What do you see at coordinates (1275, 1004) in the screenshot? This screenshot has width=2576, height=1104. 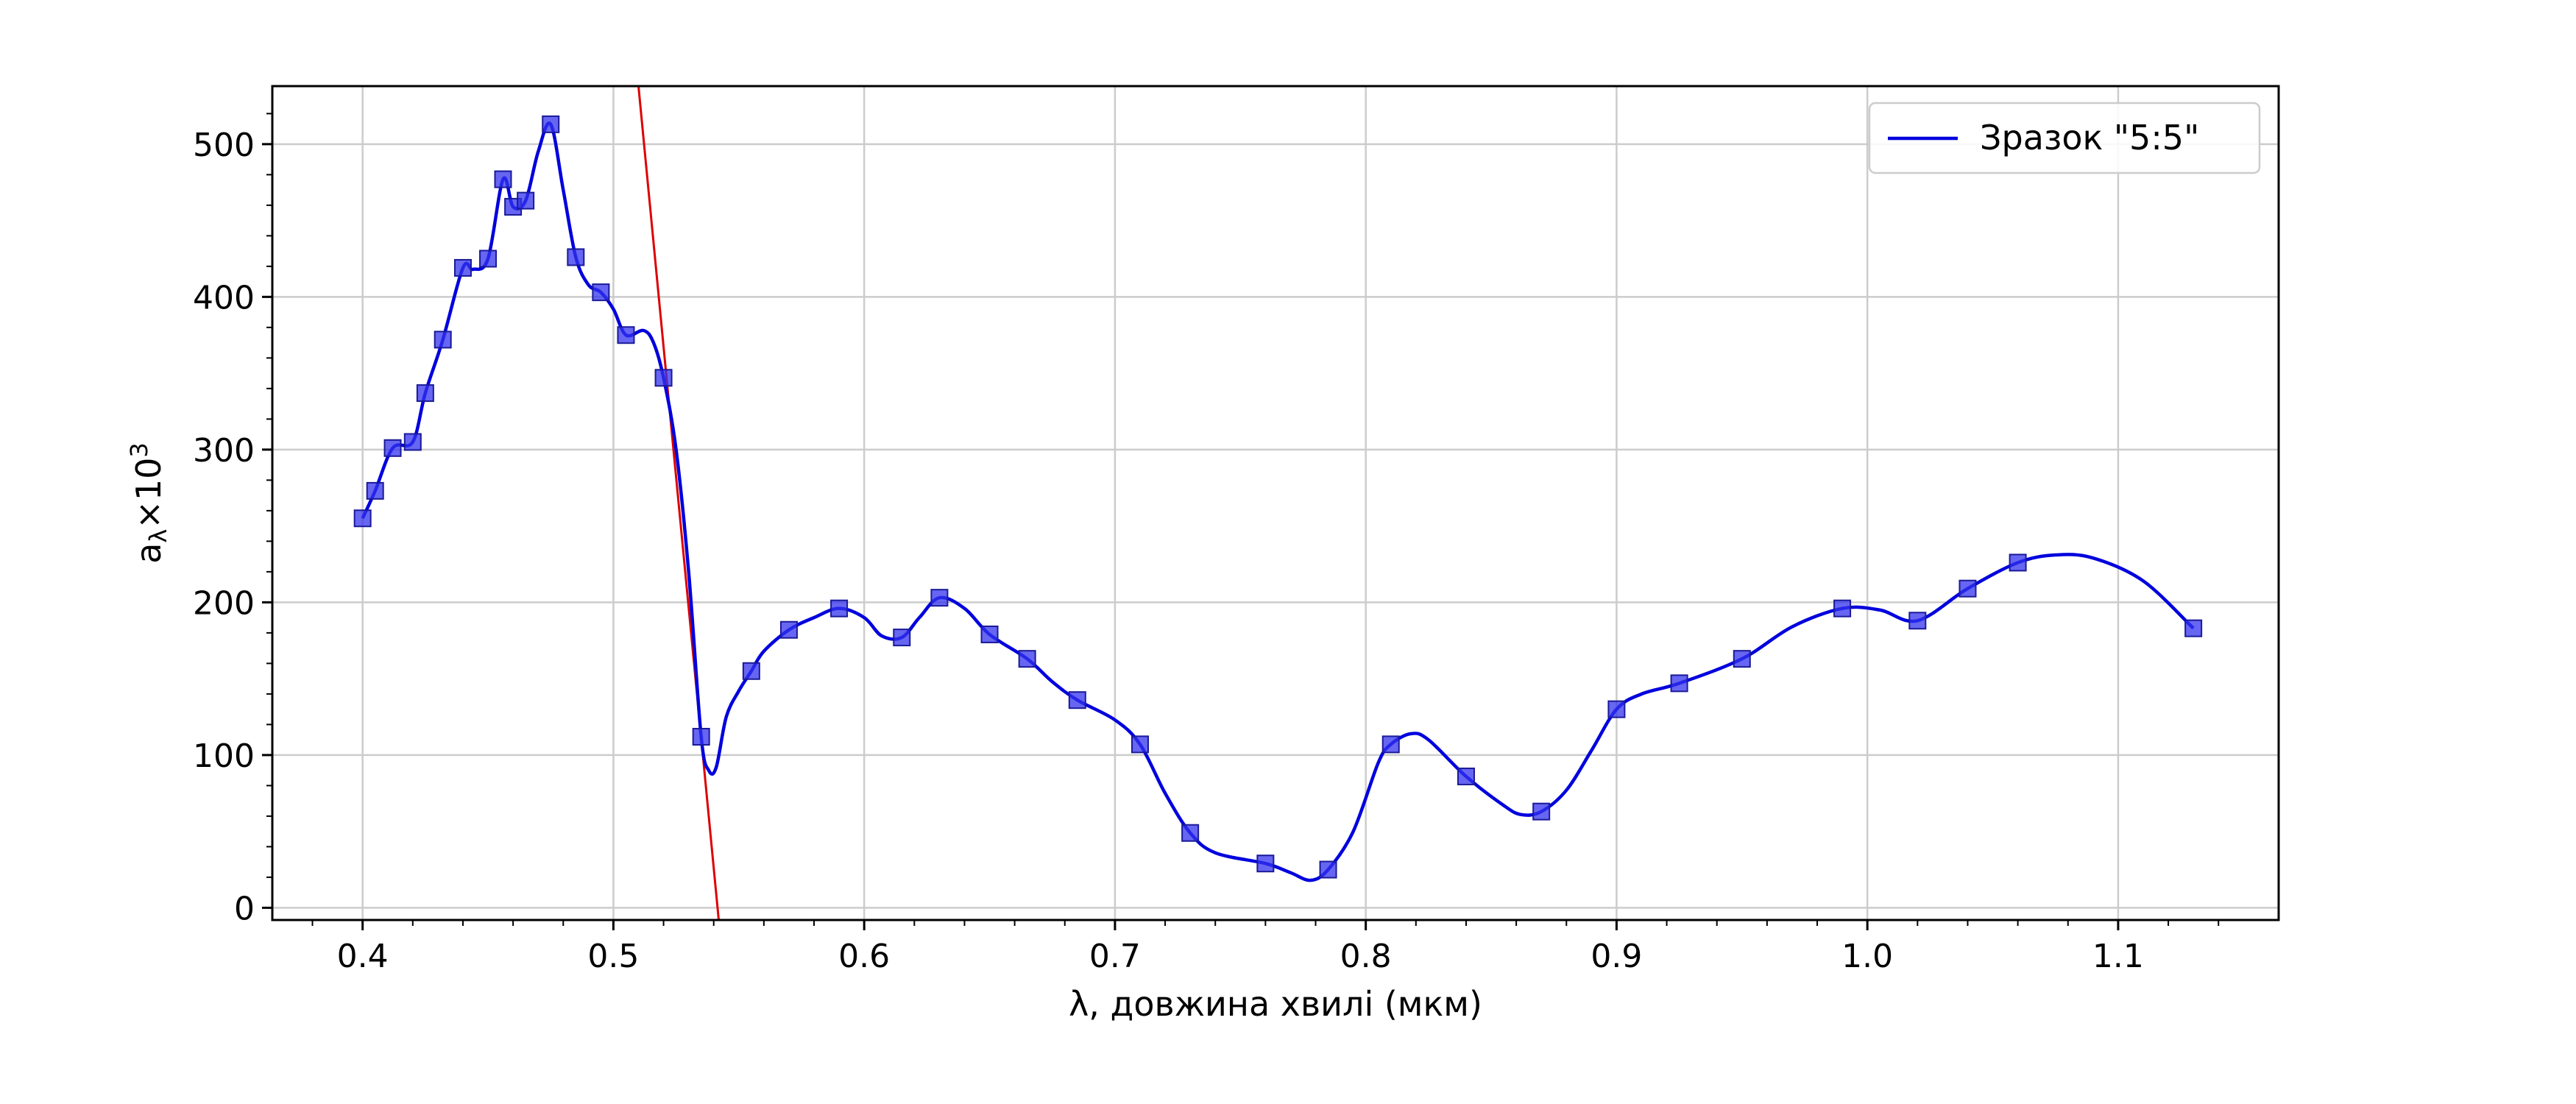 I see `x-axis-label: λ, довжина хвилі (мкм)` at bounding box center [1275, 1004].